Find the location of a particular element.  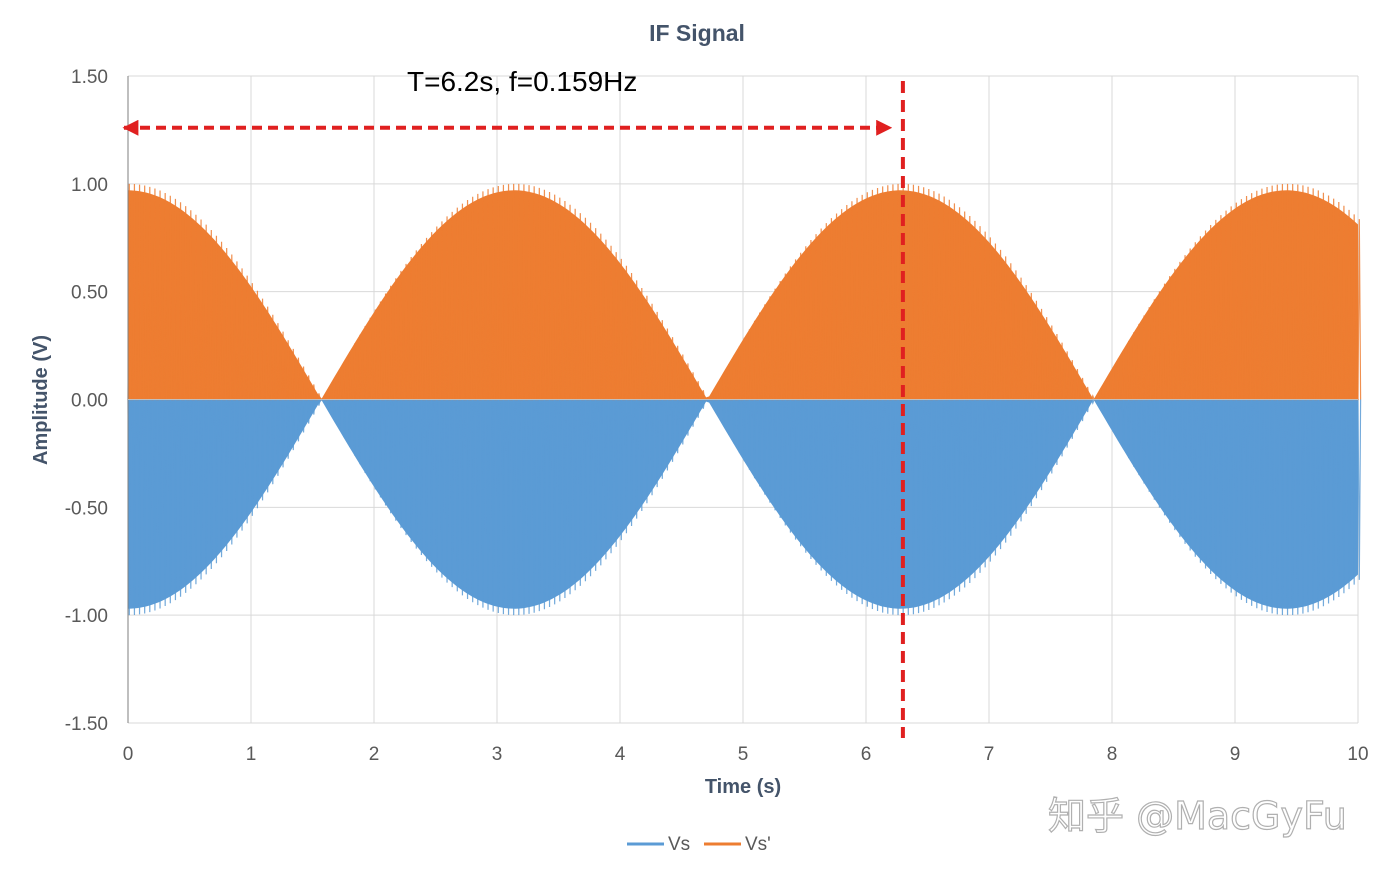

x-tick-label: 4 is located at coordinates (620, 754).